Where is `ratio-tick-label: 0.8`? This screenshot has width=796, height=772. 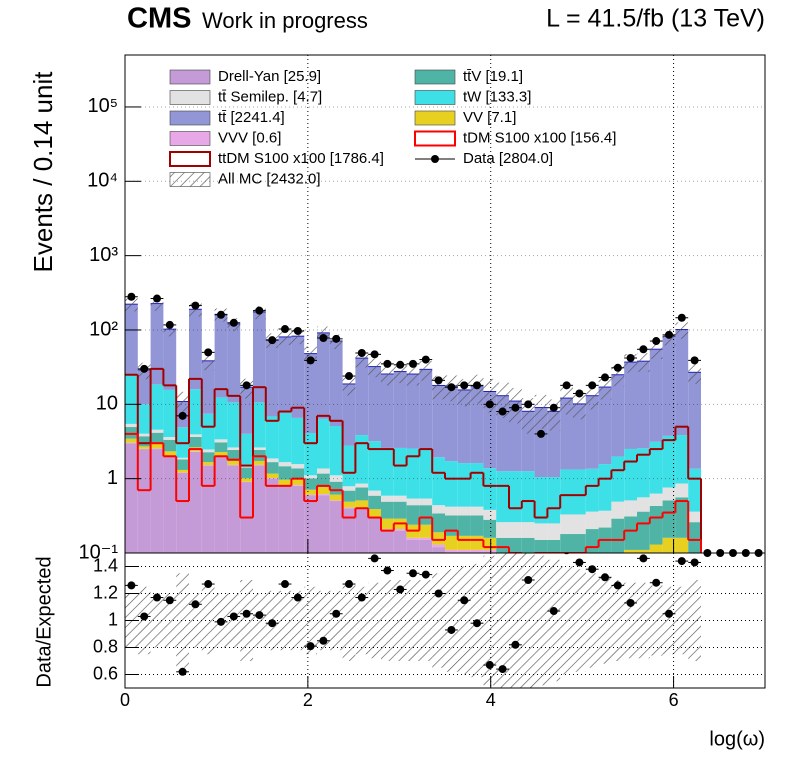 ratio-tick-label: 0.8 is located at coordinates (105, 646).